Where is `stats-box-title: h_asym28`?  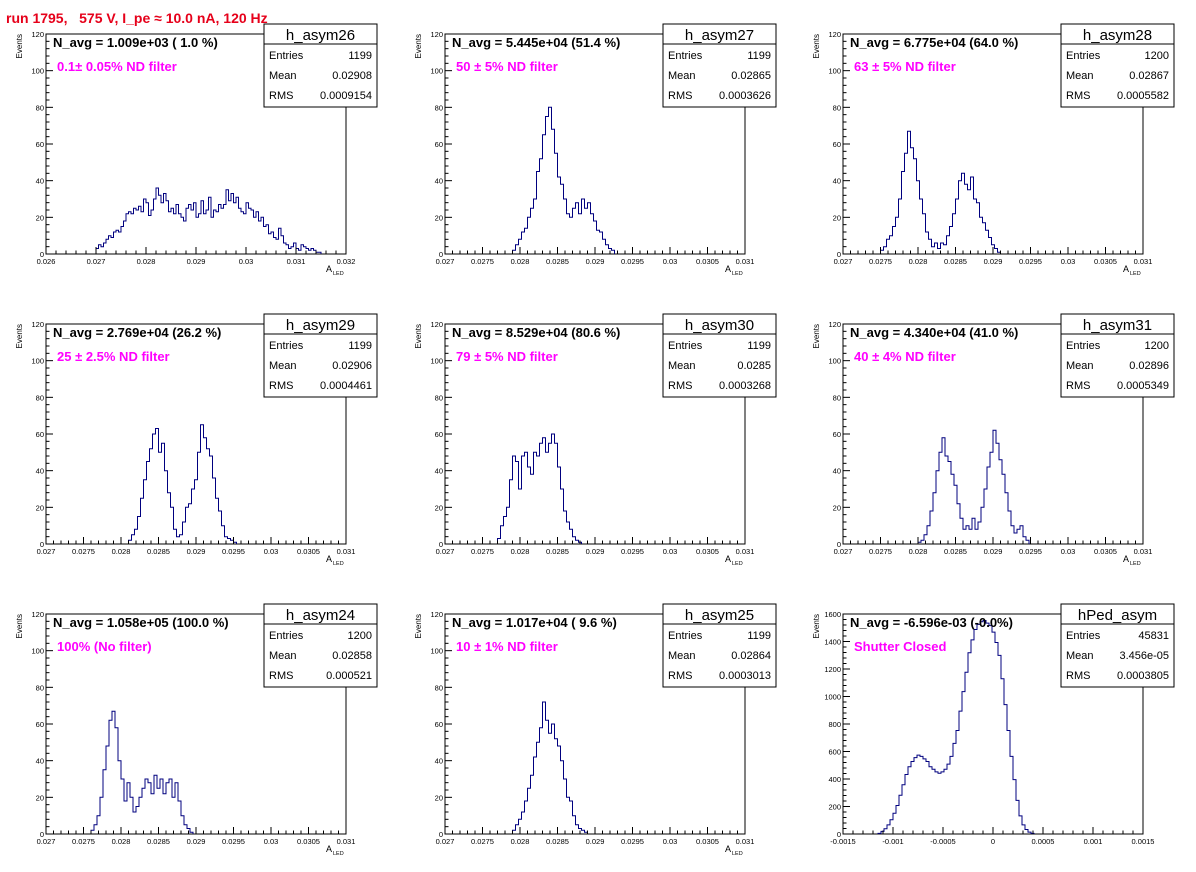
stats-box-title: h_asym28 is located at coordinates (1117, 35).